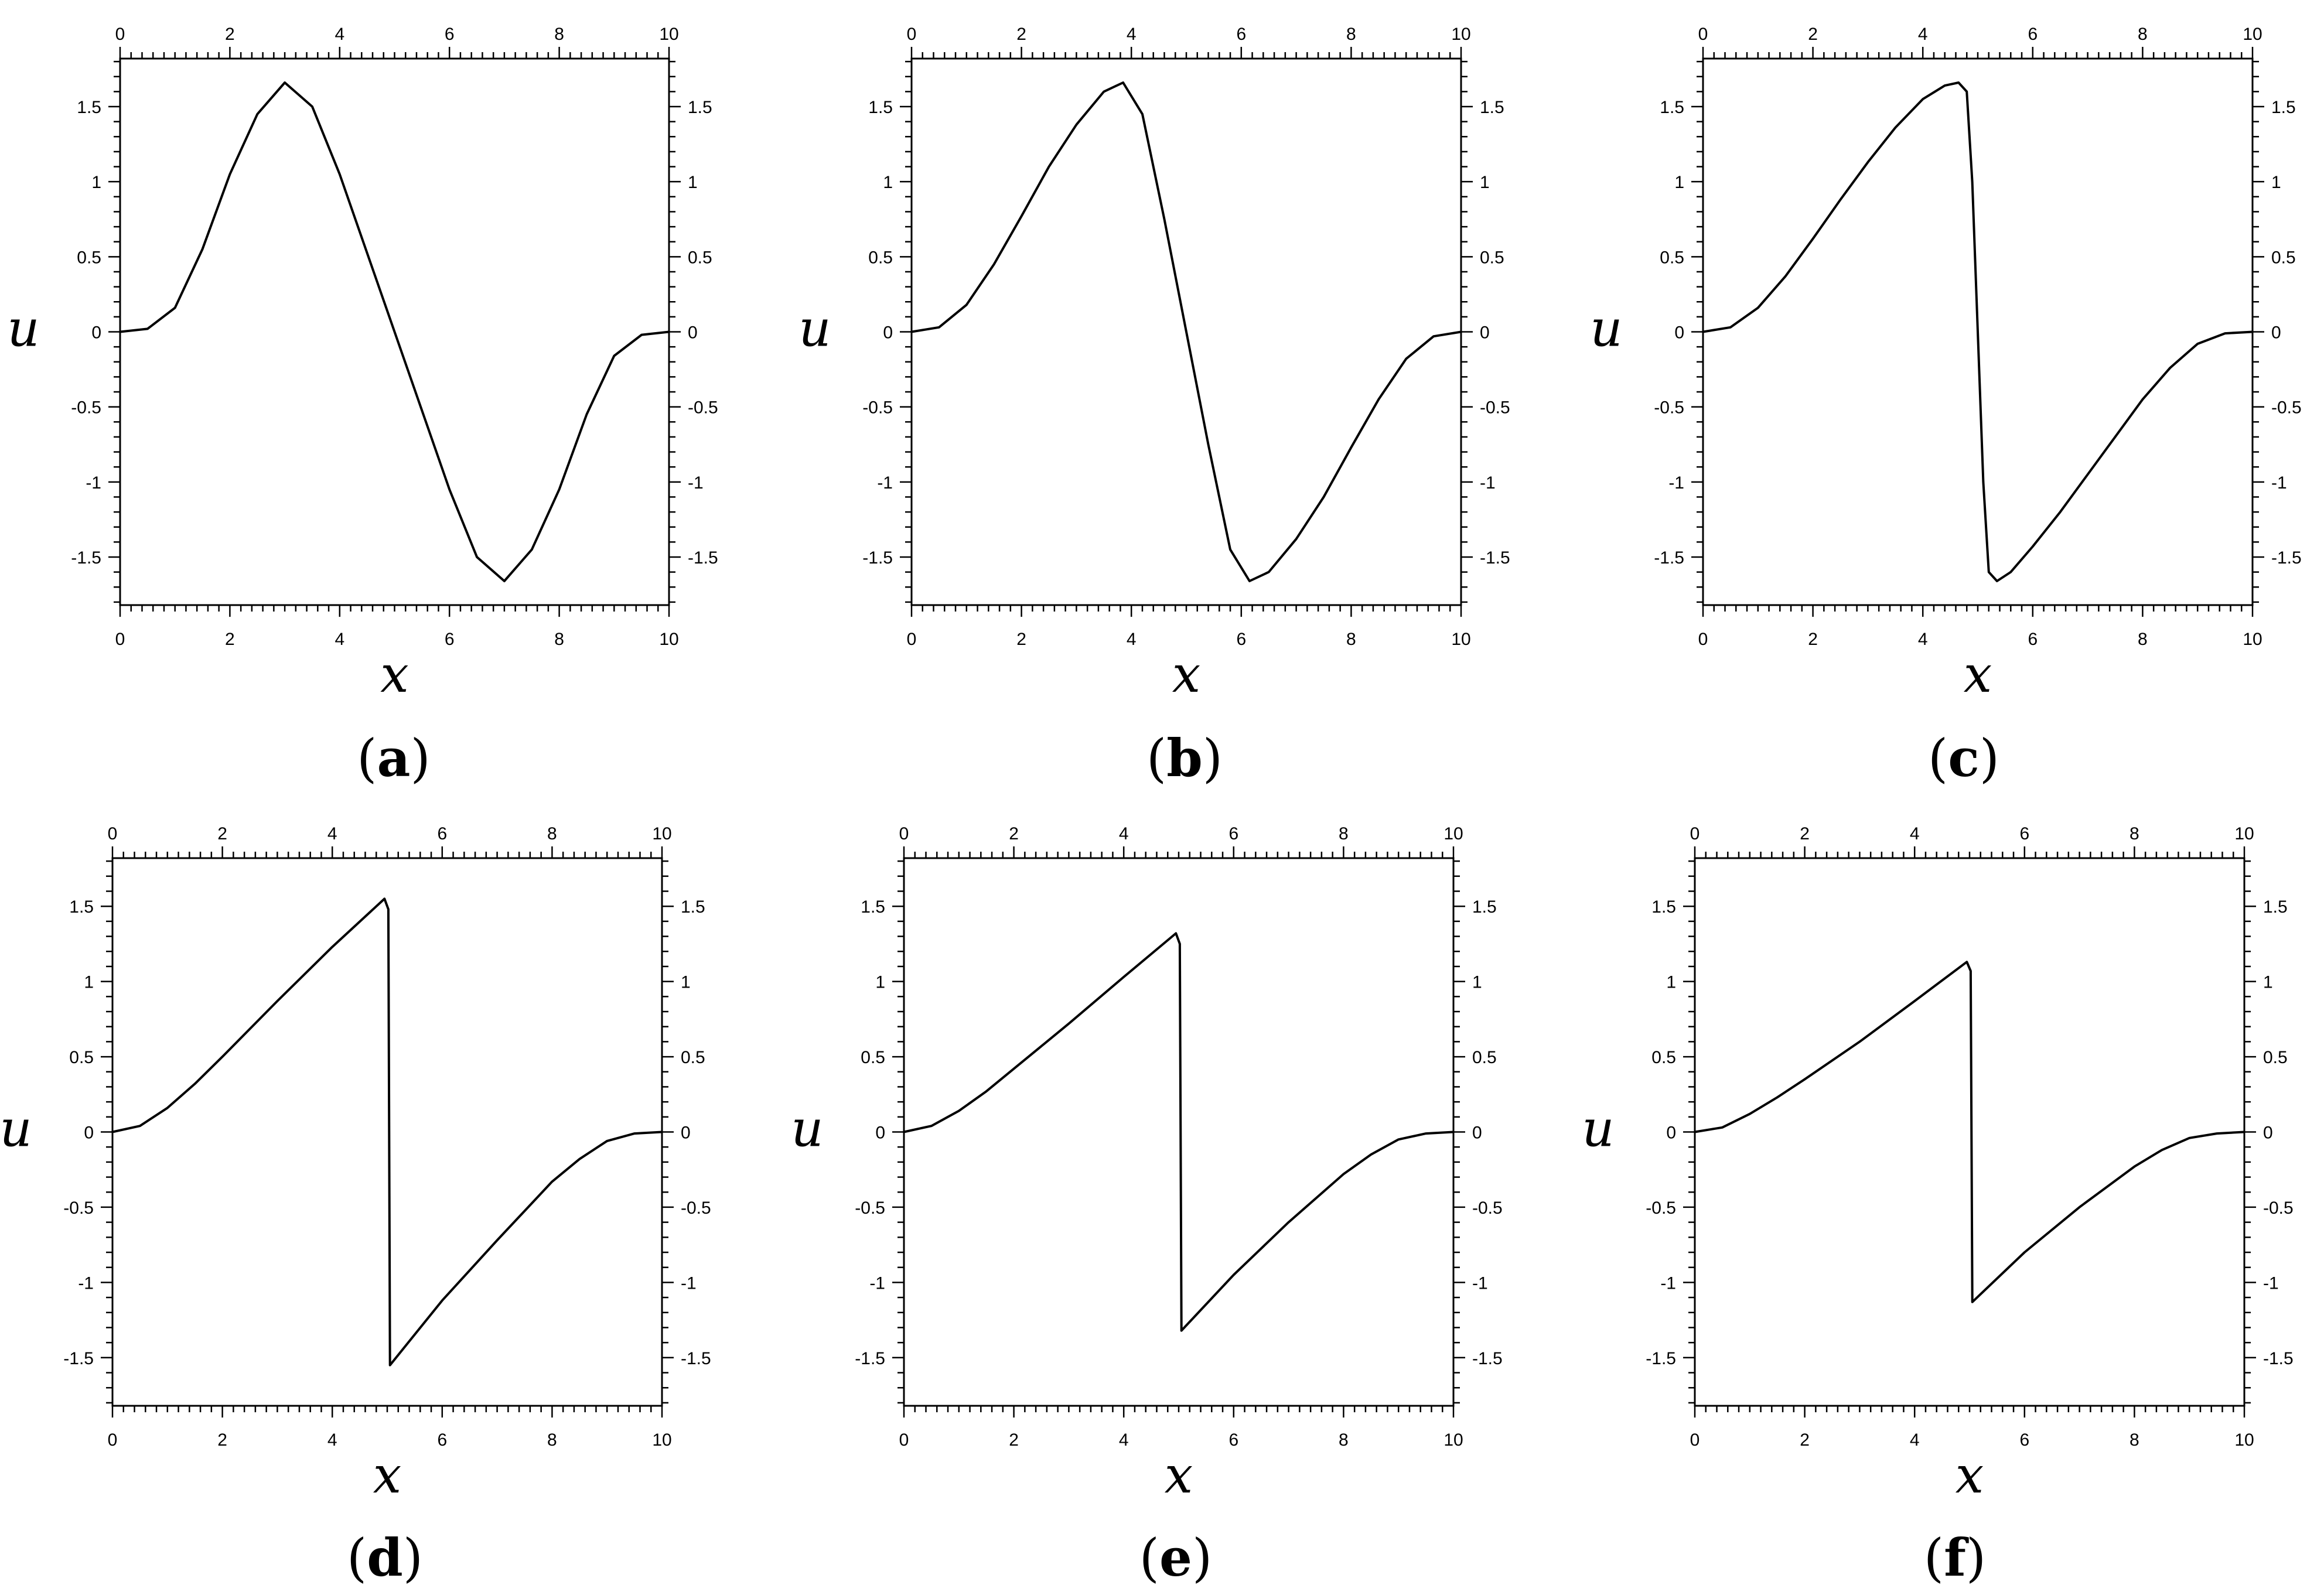  I want to click on x-tick-label-bottom-f: 8, so click(2134, 1440).